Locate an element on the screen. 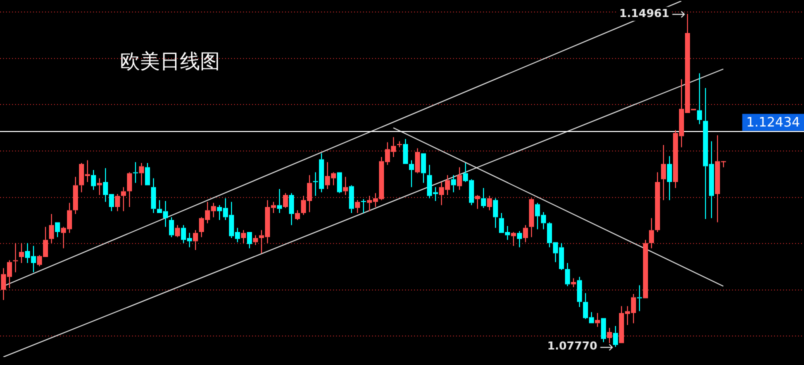 The image size is (804, 365). text: 欧美日线图 is located at coordinates (170, 61).